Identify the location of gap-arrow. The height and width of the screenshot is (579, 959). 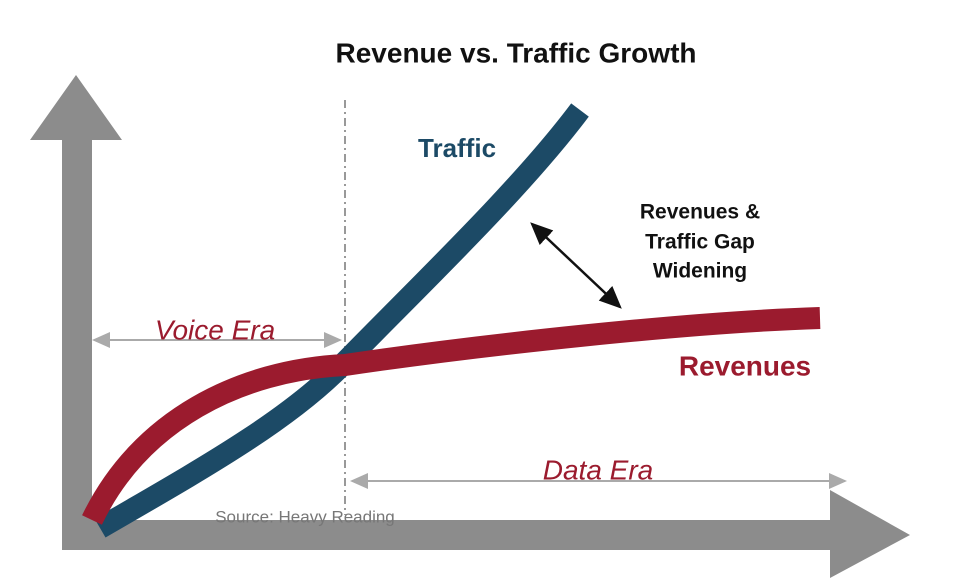
(576, 265).